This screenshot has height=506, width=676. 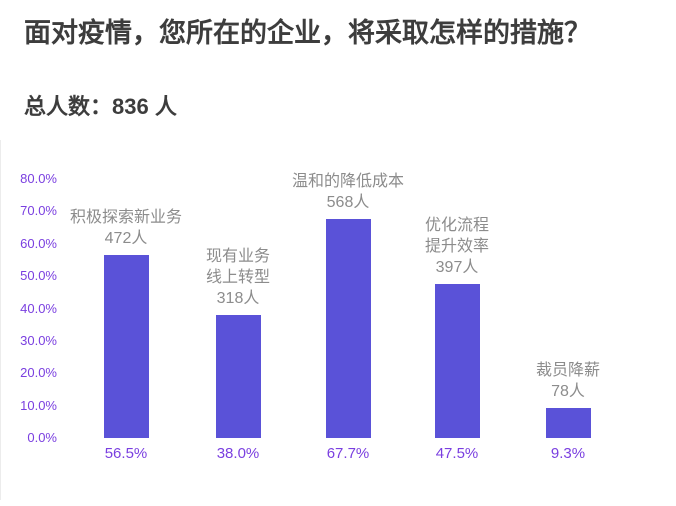 What do you see at coordinates (0, 320) in the screenshot?
I see `left-edge-line` at bounding box center [0, 320].